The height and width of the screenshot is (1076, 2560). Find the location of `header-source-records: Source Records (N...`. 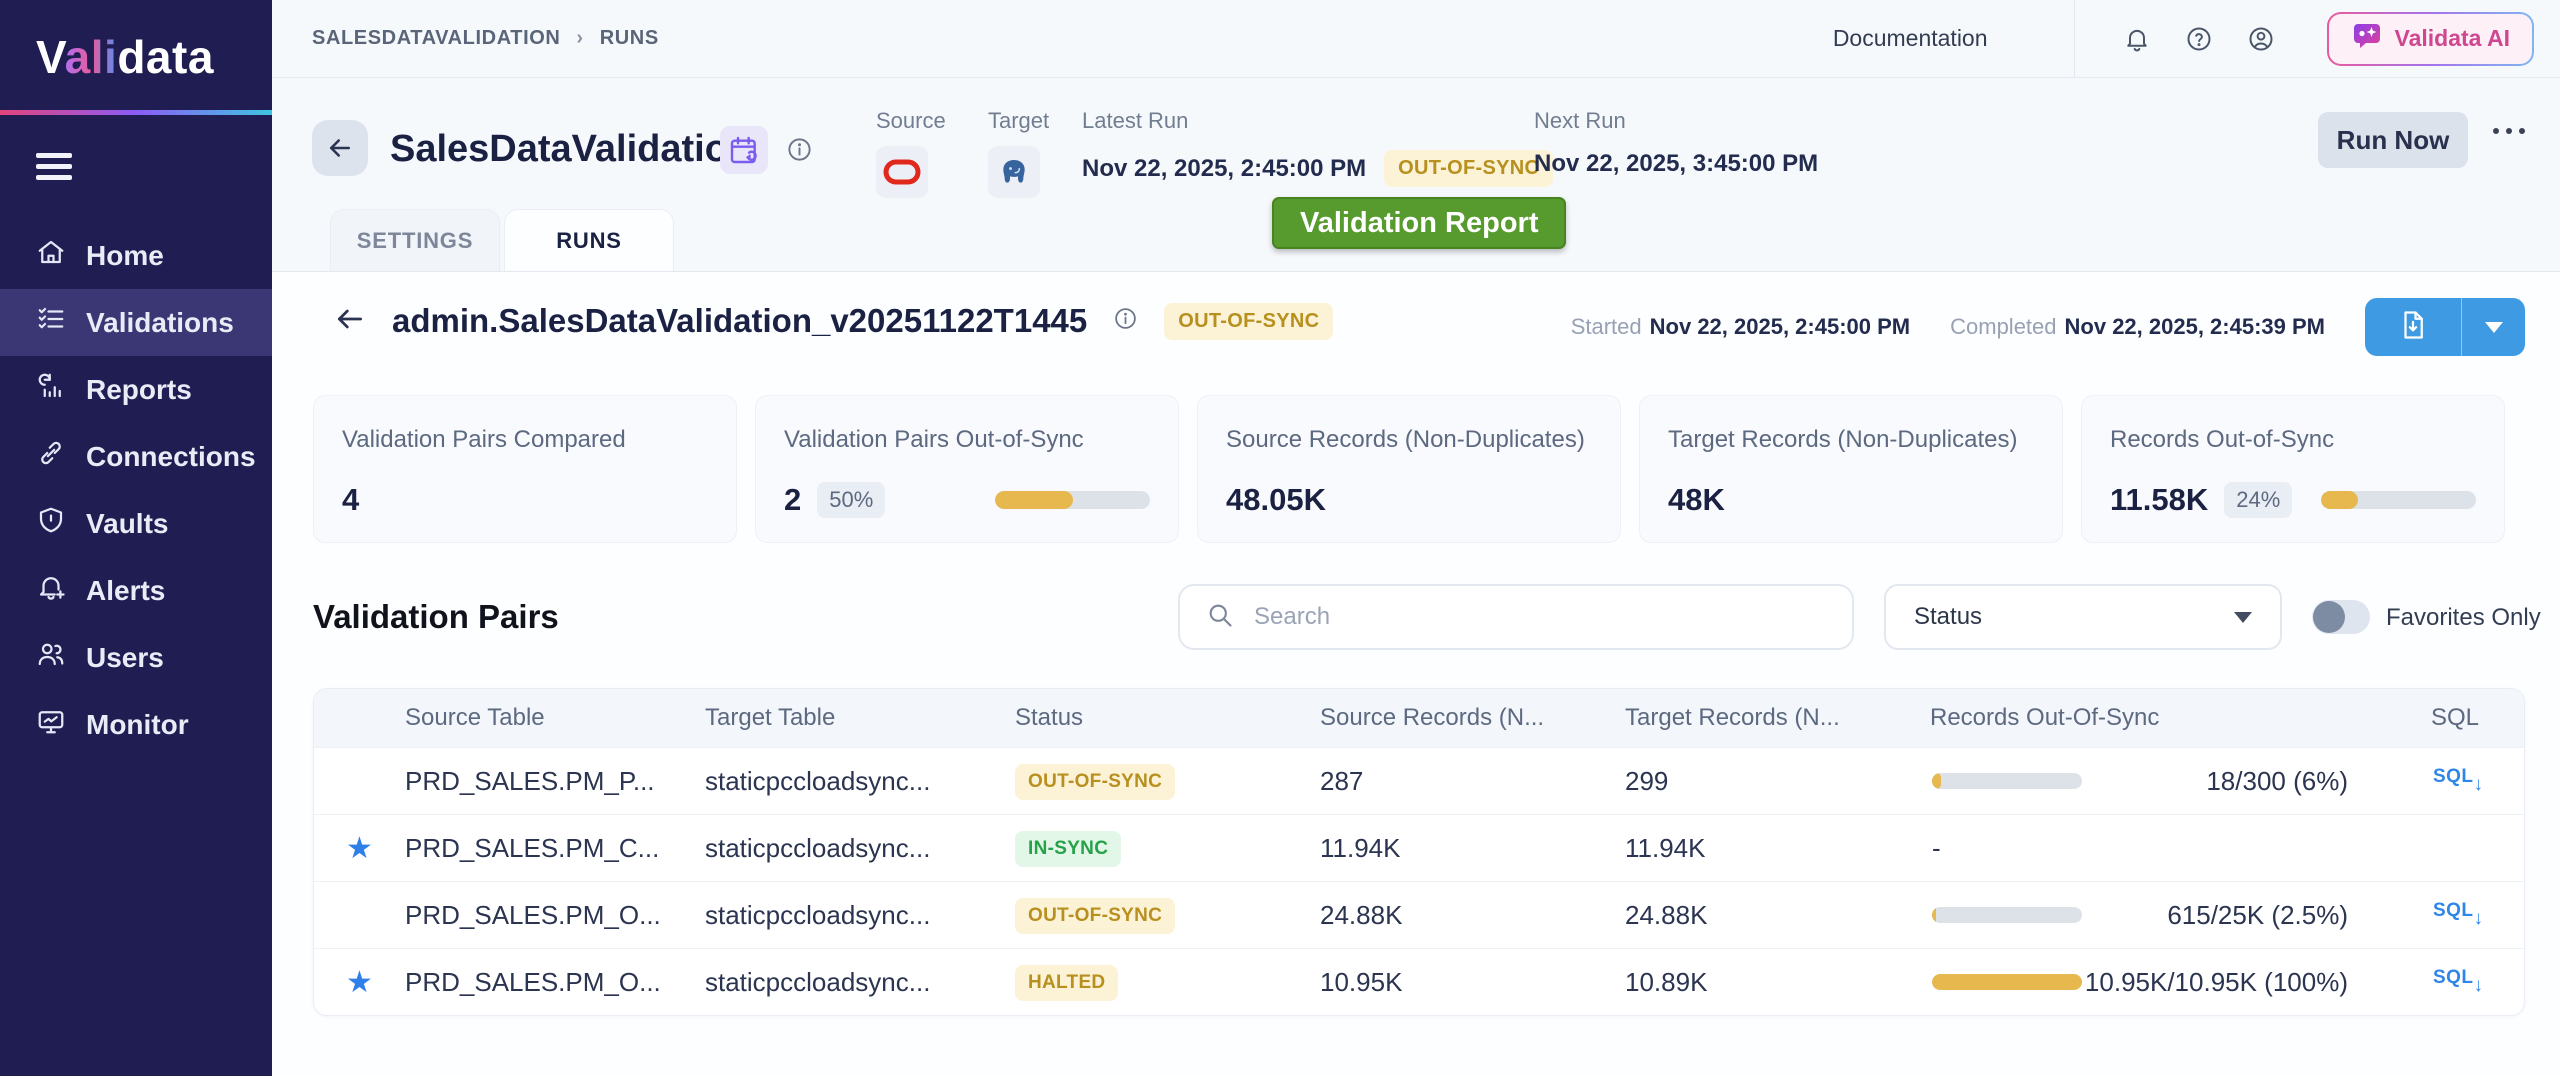

header-source-records: Source Records (N... is located at coordinates (1466, 718).